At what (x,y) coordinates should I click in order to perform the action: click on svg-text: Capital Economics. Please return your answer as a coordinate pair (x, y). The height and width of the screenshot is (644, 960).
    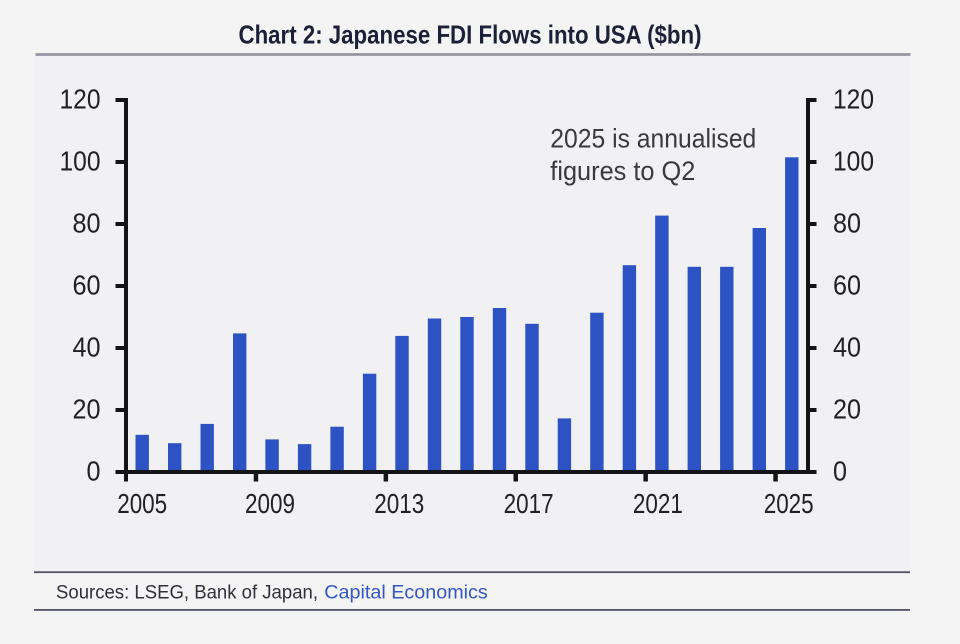
    Looking at the image, I should click on (406, 593).